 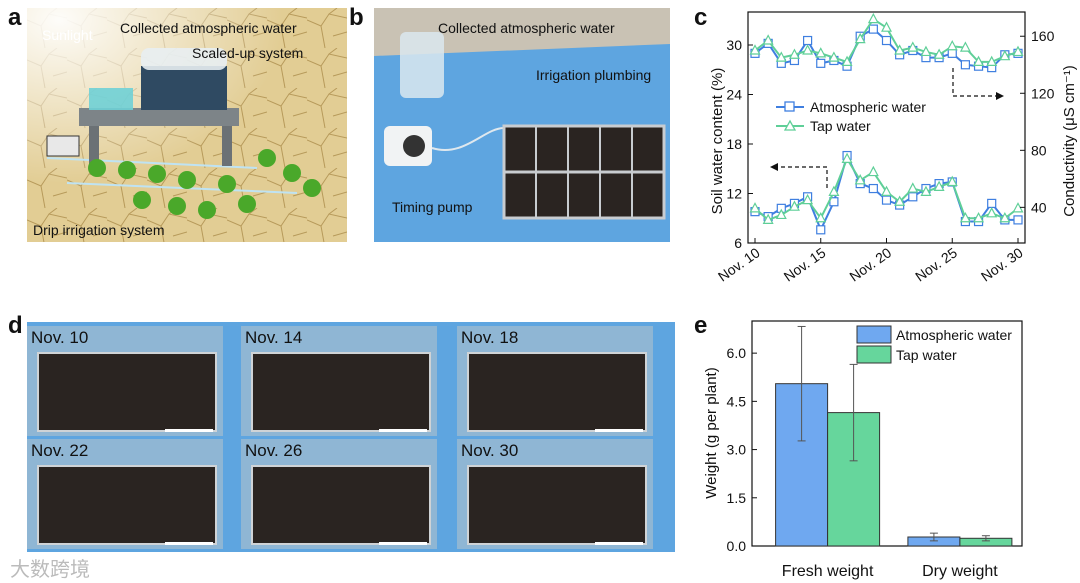 I want to click on chart-c-annotation-arrows, so click(x=887, y=128).